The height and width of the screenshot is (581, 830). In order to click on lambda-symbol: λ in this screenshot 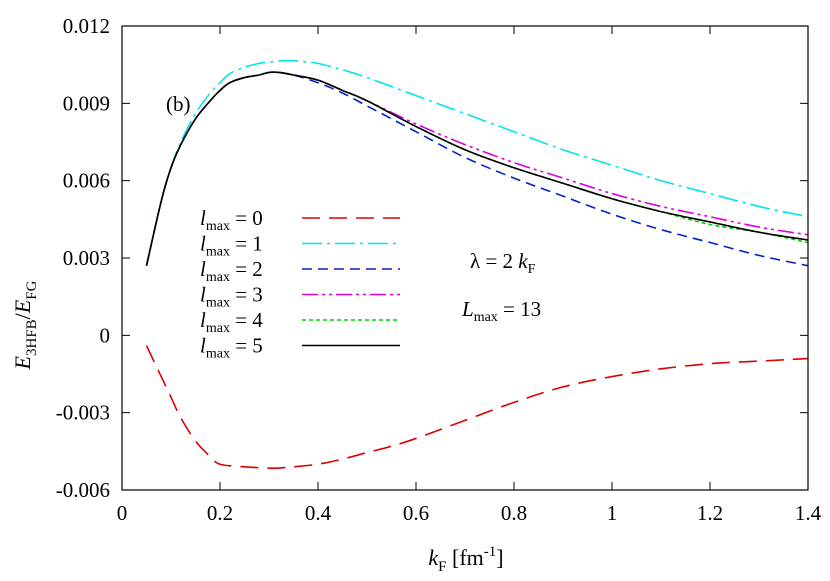, I will do `click(475, 261)`.